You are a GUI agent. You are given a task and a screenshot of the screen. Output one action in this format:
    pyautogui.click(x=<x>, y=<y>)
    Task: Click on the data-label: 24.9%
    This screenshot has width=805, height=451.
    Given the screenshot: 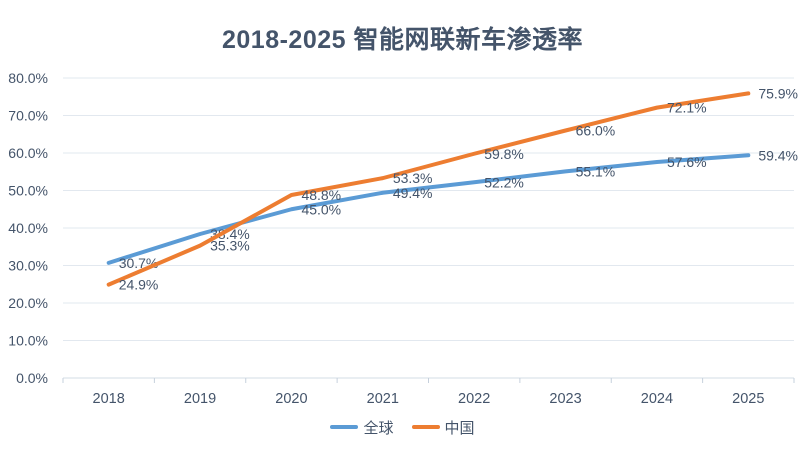 What is the action you would take?
    pyautogui.click(x=139, y=285)
    